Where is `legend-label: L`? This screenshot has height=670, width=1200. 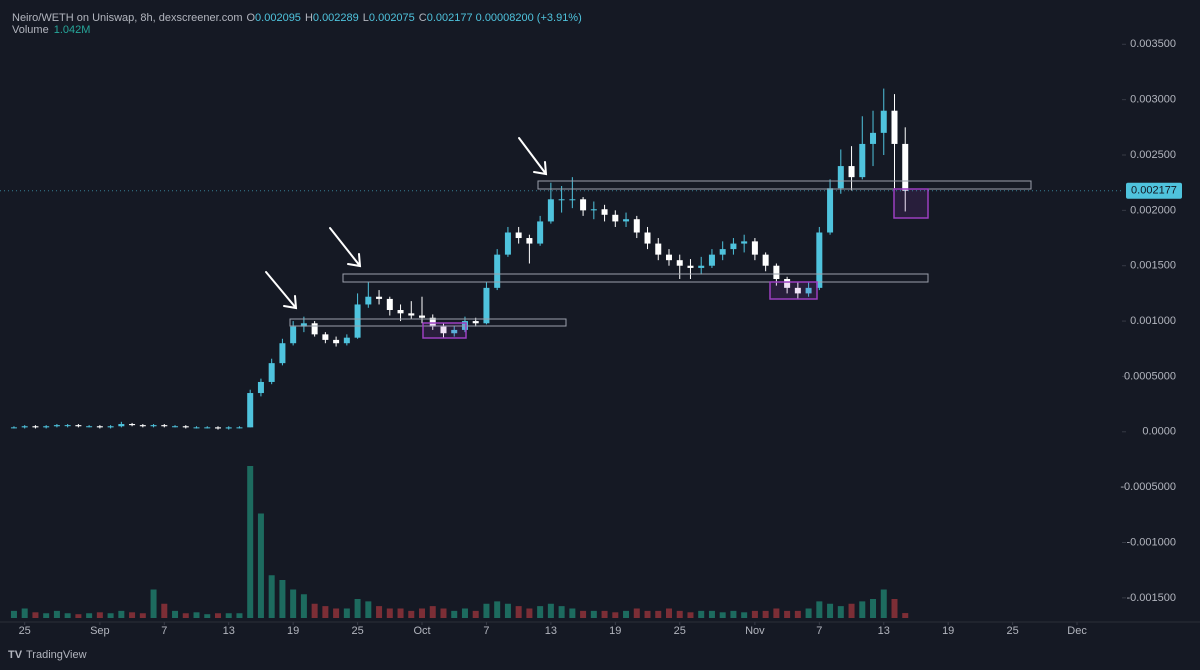 legend-label: L is located at coordinates (366, 18).